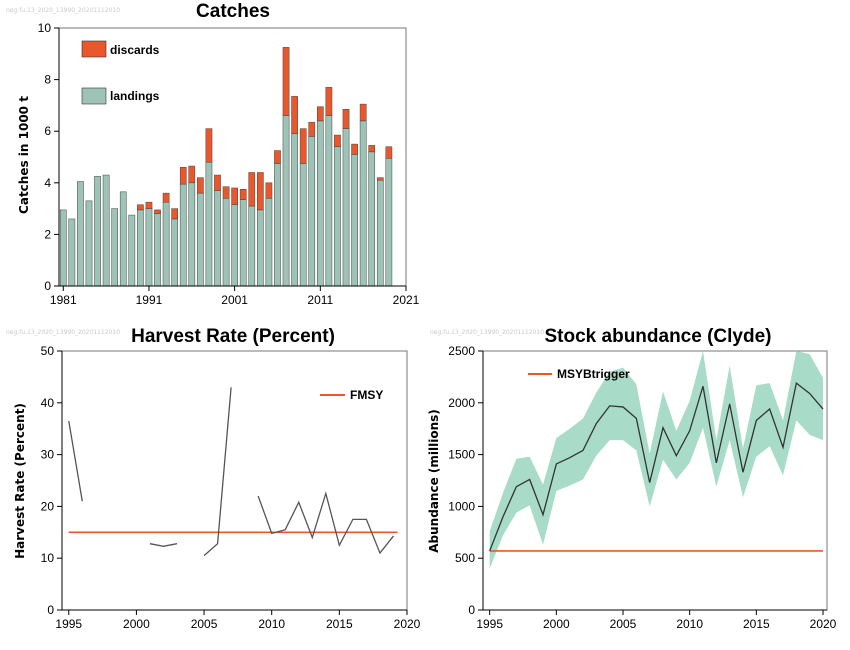  Describe the element at coordinates (461, 455) in the screenshot. I see `stock-abundance-y-tick-label: 1500` at that location.